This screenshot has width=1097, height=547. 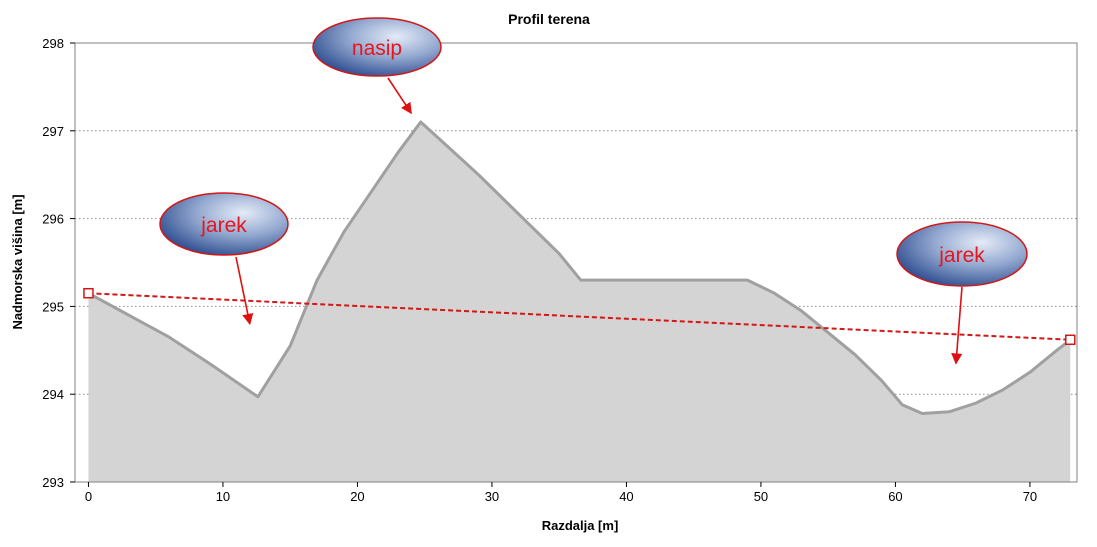 I want to click on endpoint-markers, so click(x=579, y=316).